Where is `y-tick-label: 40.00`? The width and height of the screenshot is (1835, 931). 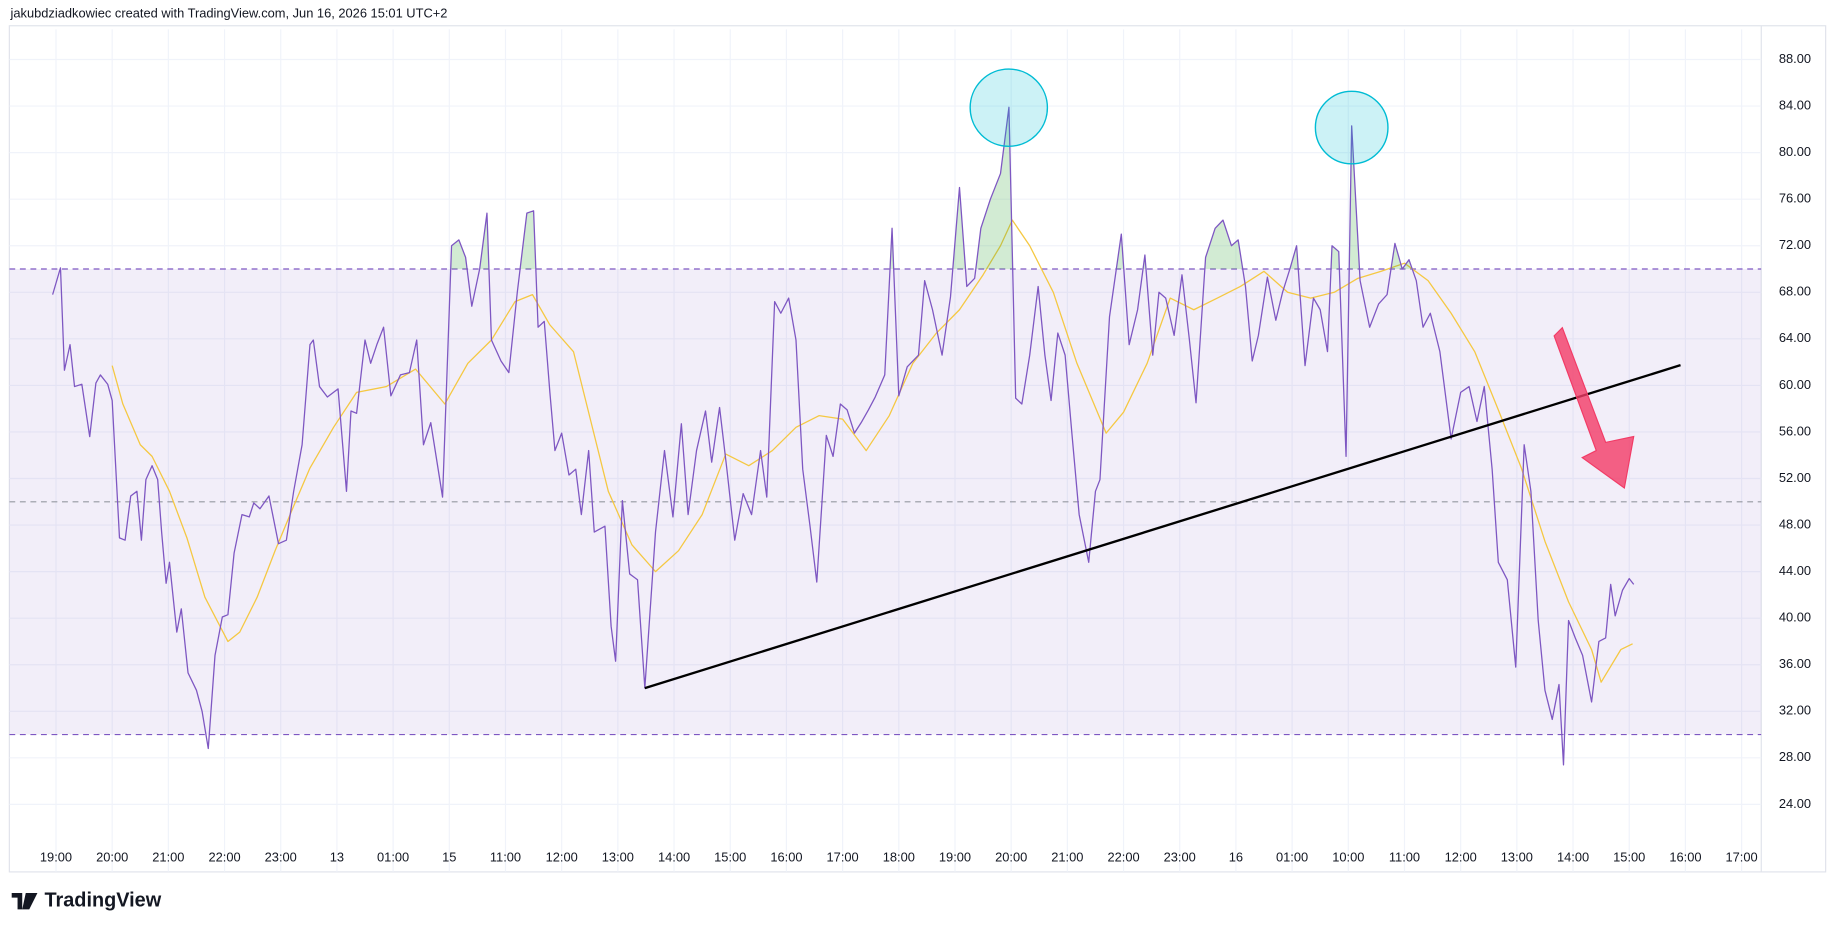 y-tick-label: 40.00 is located at coordinates (1795, 617).